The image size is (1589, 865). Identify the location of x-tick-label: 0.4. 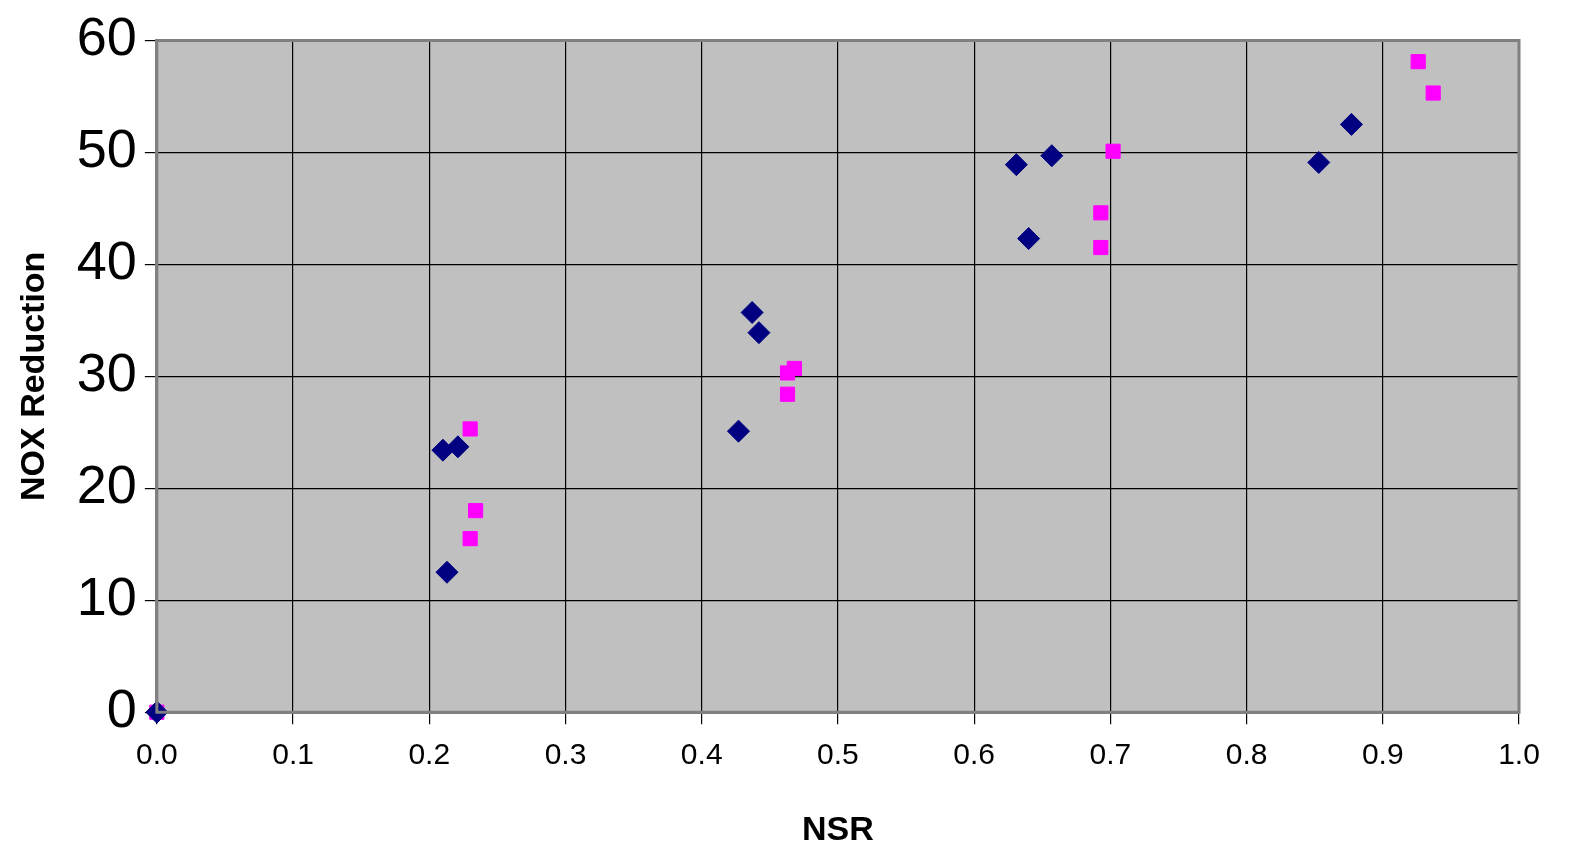
(701, 754).